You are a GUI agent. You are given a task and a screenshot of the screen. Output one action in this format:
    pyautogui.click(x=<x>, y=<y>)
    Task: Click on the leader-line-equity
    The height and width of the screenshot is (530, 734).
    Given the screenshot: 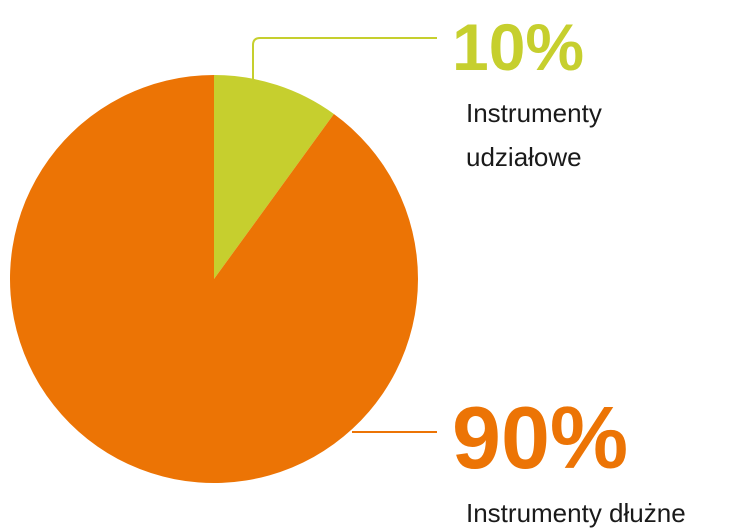 What is the action you would take?
    pyautogui.click(x=344, y=58)
    